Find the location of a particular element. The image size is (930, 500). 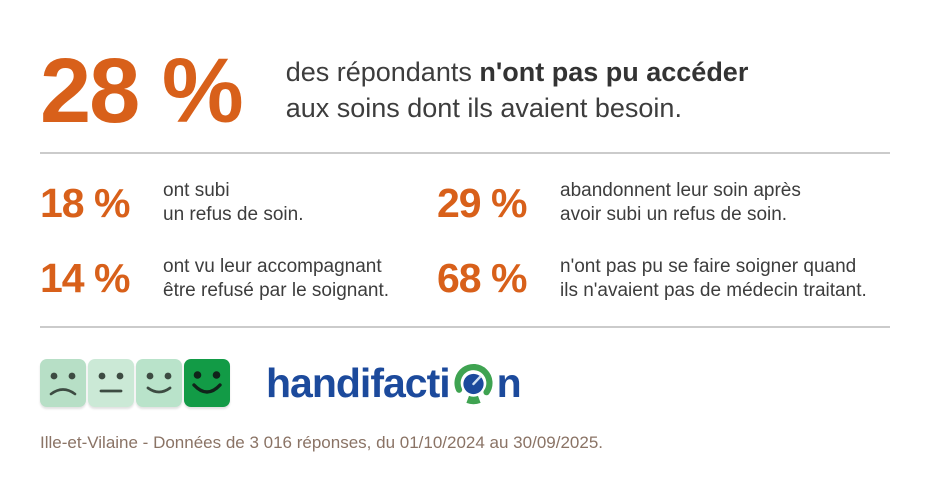

stat-value: 14 % is located at coordinates (85, 278).